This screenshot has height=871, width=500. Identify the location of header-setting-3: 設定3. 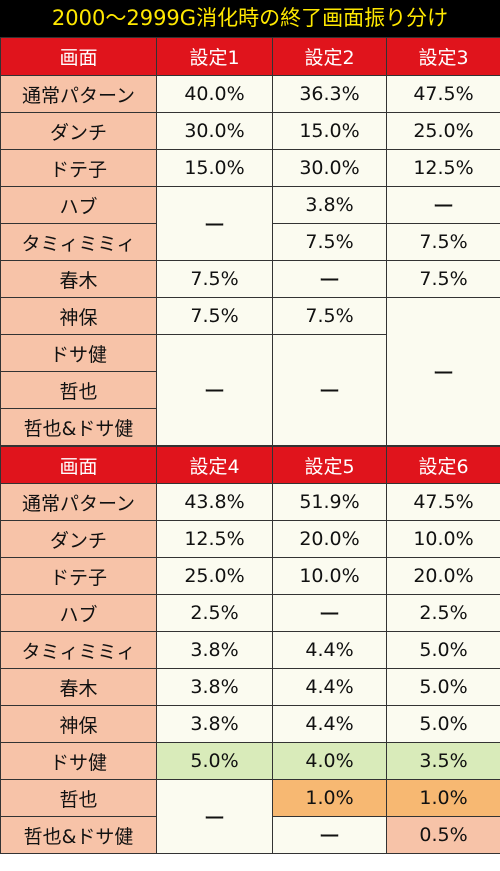
(443, 56).